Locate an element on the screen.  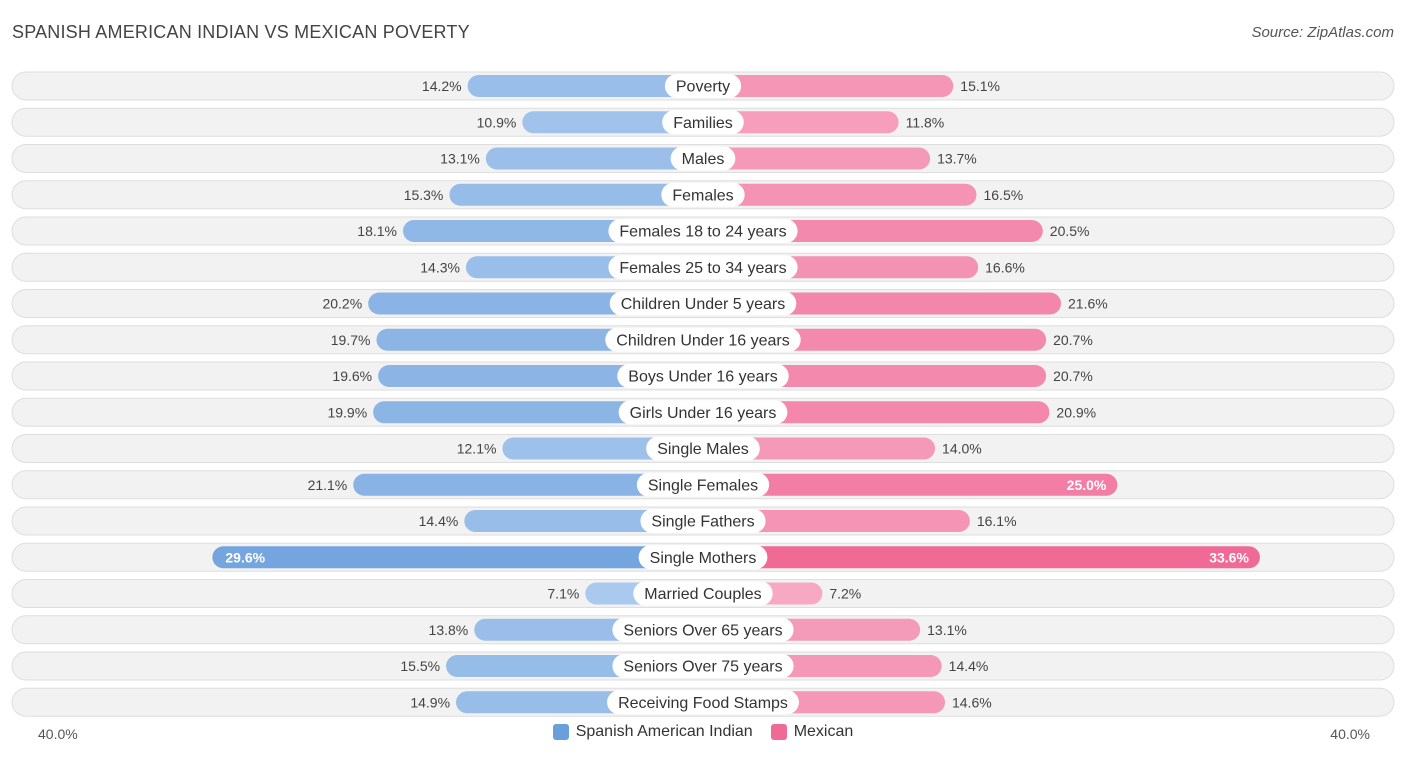
value-label-spanish-american-indian: 19.9% is located at coordinates (347, 412).